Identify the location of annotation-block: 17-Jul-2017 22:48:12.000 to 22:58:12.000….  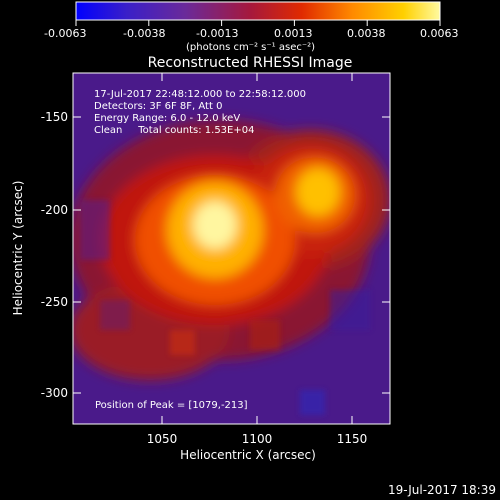
(200, 112).